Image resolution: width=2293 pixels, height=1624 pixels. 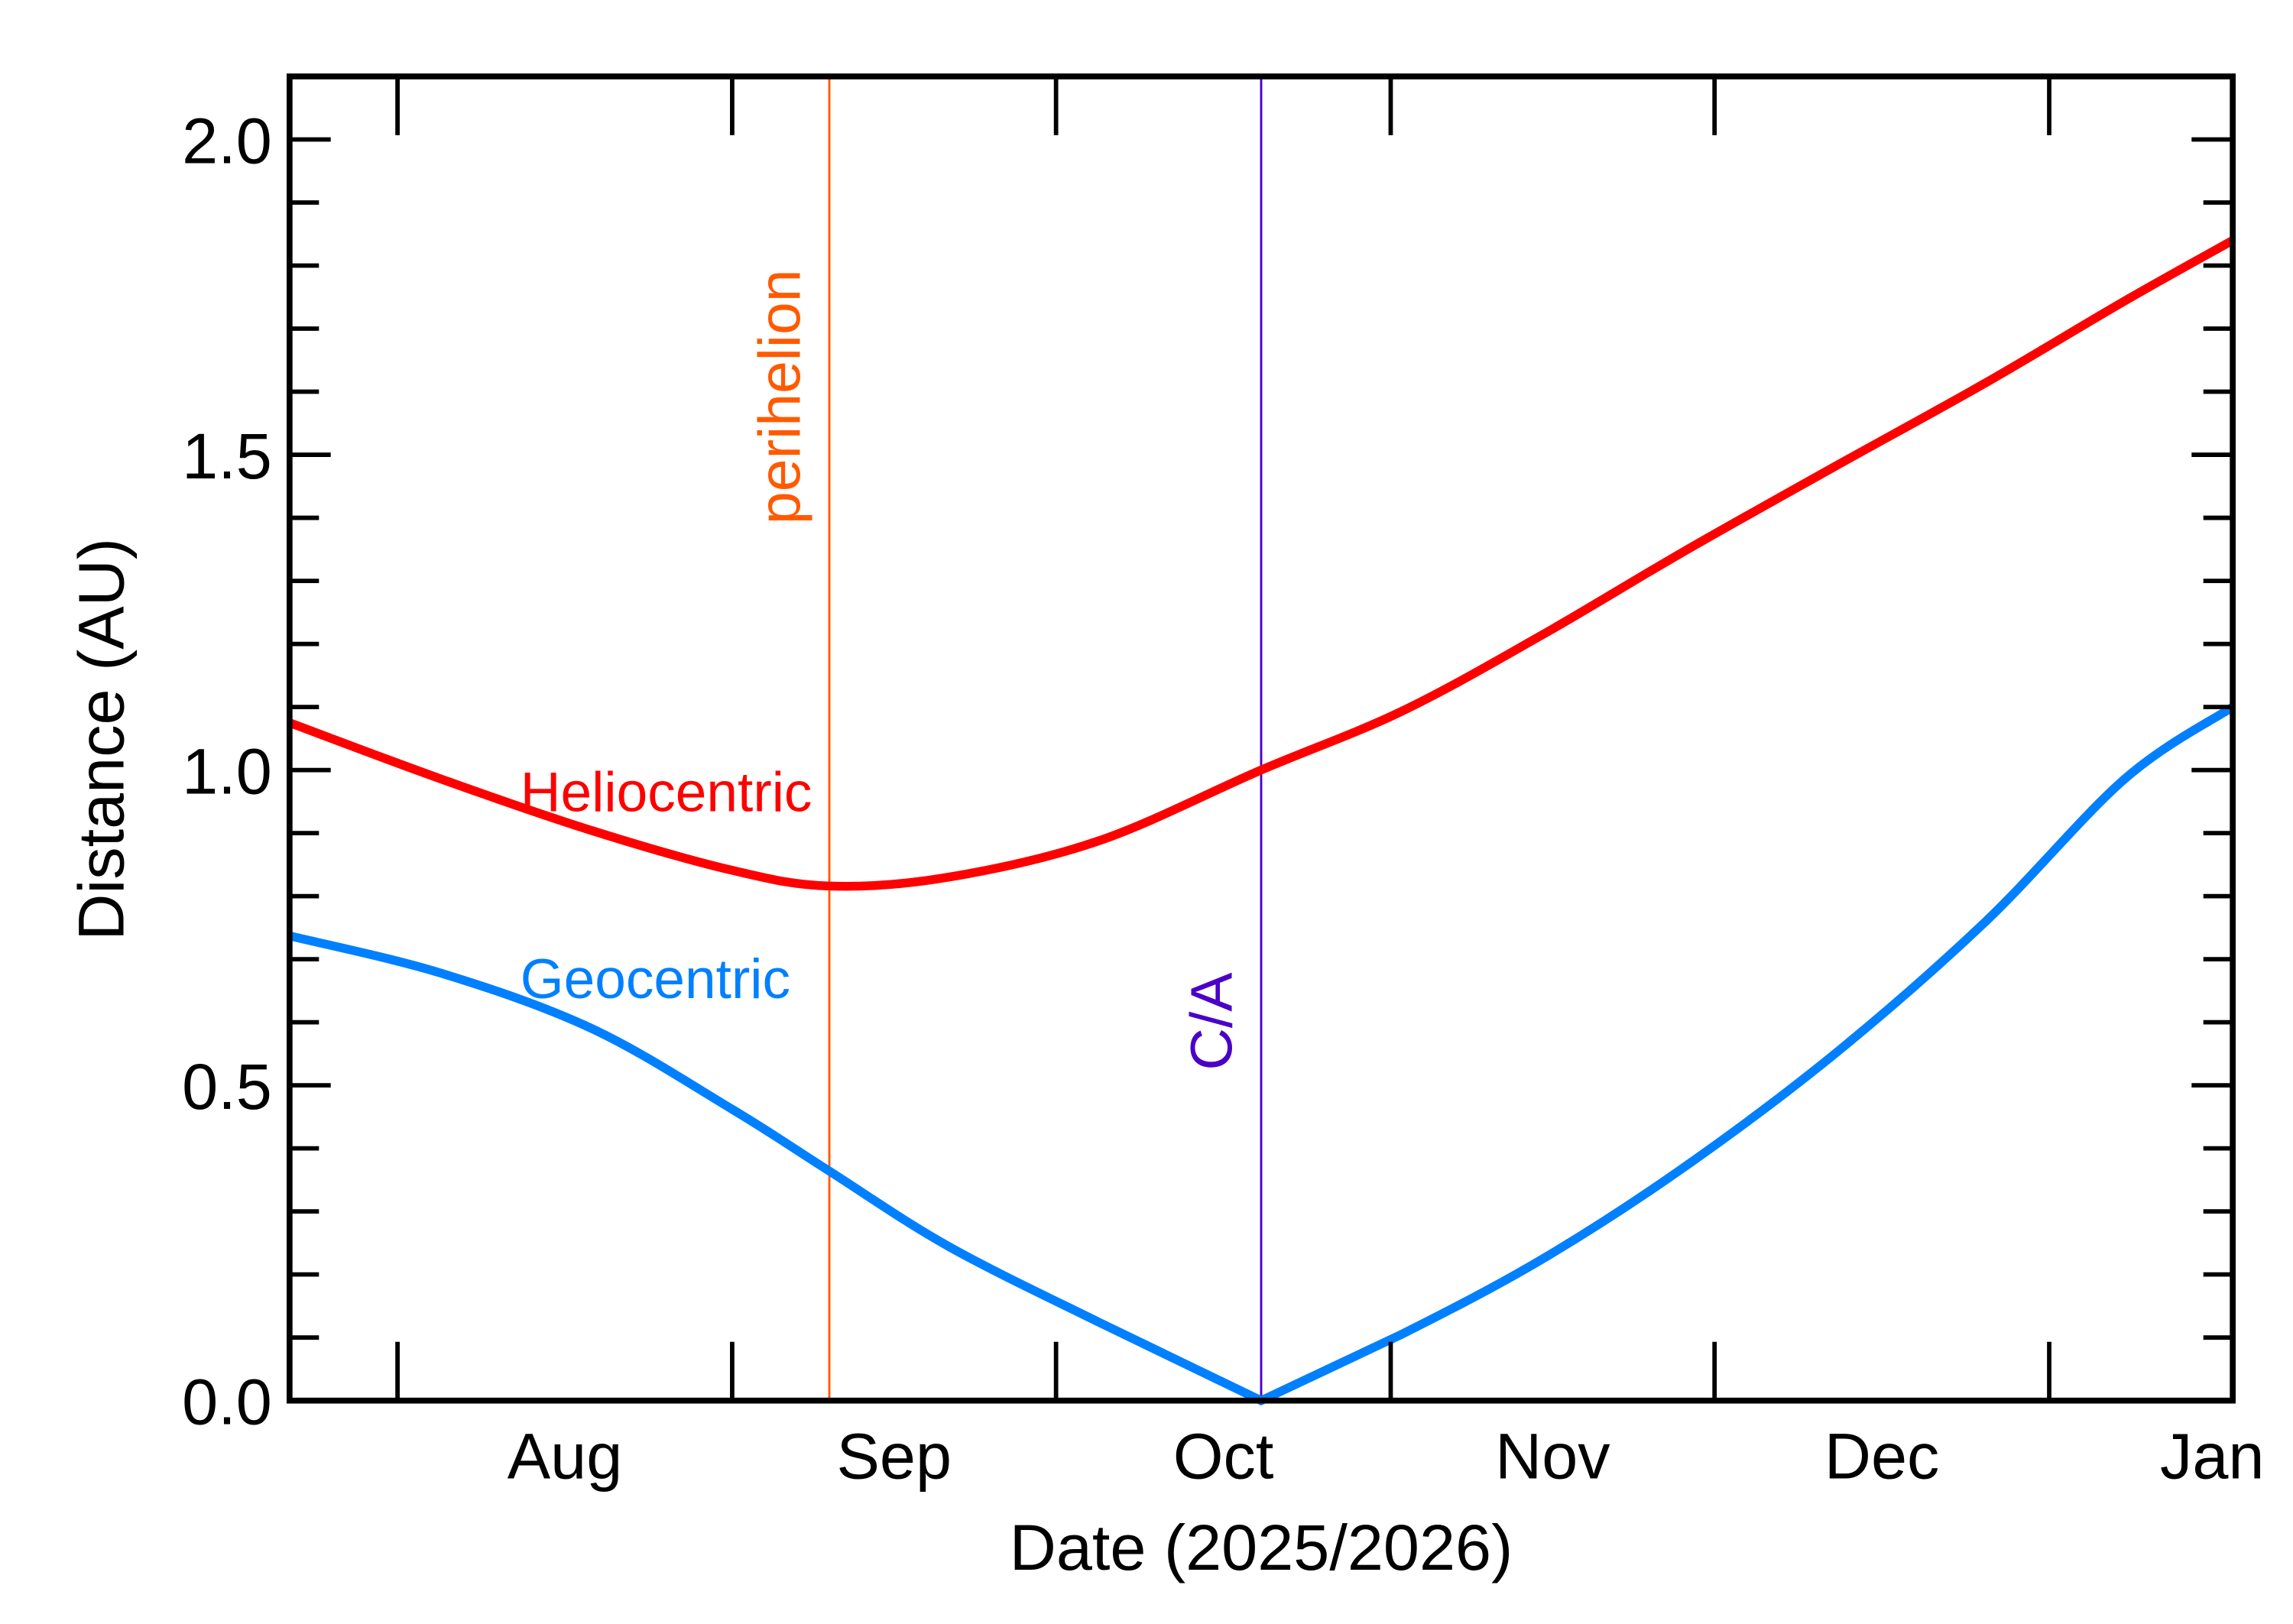 I want to click on x-tick-label-oct: Oct, so click(x=1223, y=1456).